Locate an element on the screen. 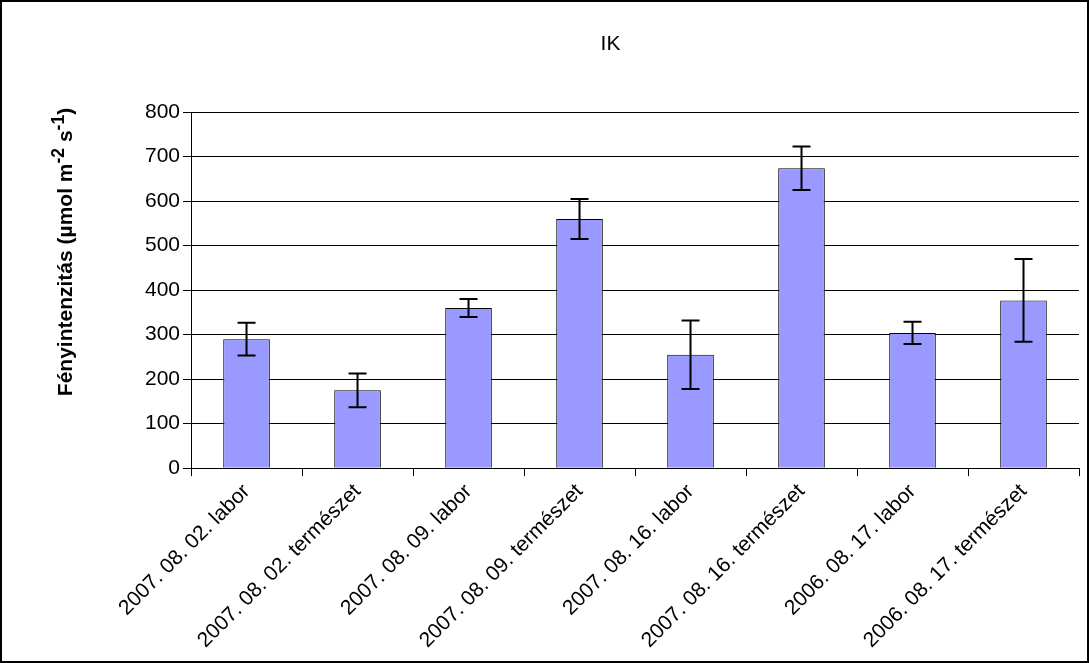  chart-title: IK is located at coordinates (610, 43).